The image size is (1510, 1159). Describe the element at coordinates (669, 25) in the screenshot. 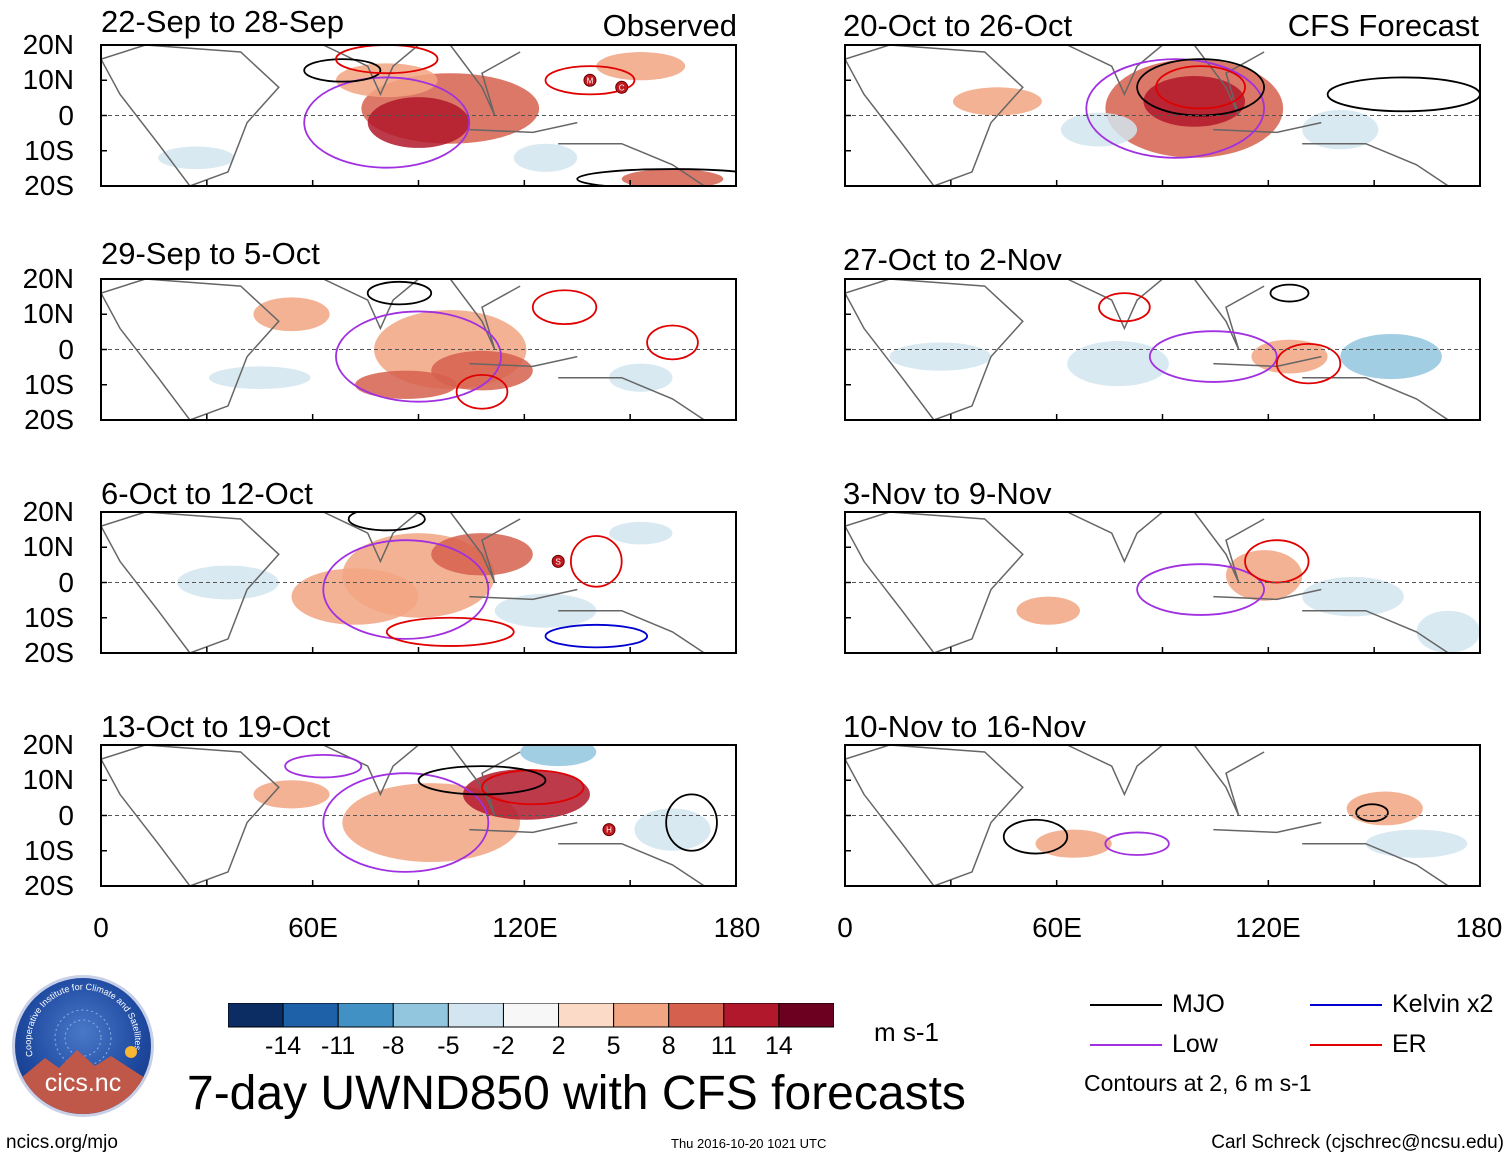

I see `panel-tag-observed: Observed` at that location.